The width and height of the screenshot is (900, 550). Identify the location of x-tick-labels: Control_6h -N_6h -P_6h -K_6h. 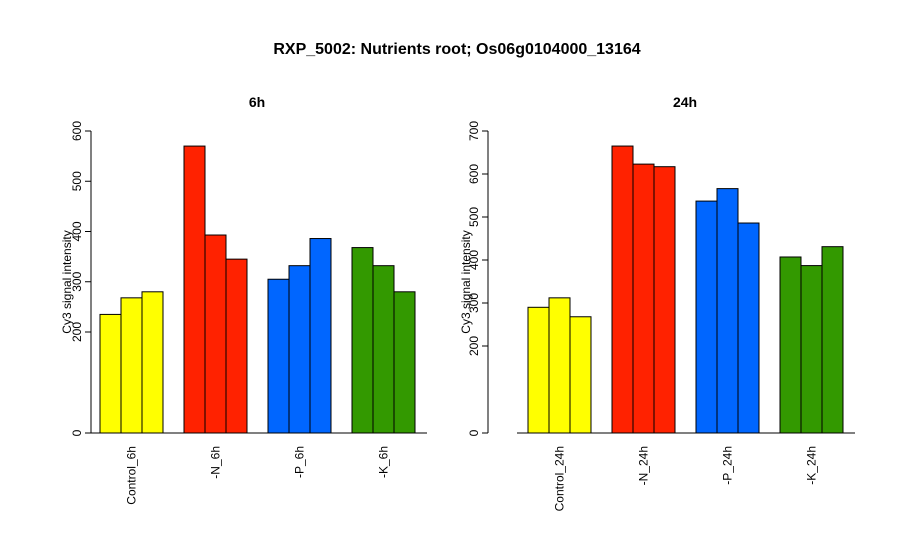
(258, 475).